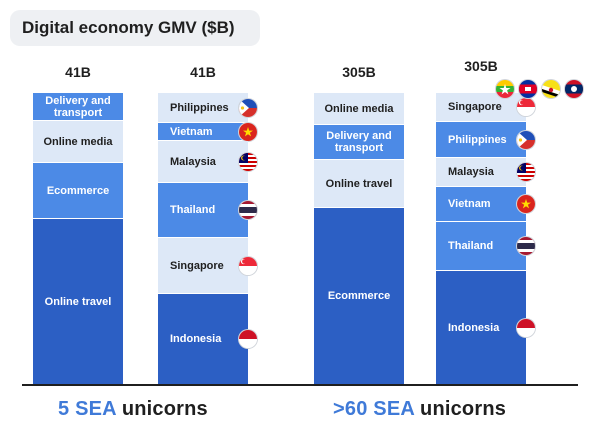  I want to click on group-label-before: 5 SEA unicorns, so click(133, 409).